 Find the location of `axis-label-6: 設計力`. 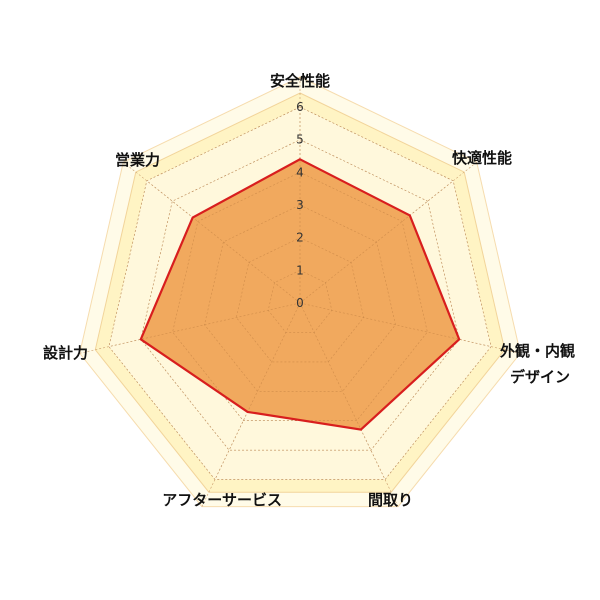

axis-label-6: 設計力 is located at coordinates (65, 353).